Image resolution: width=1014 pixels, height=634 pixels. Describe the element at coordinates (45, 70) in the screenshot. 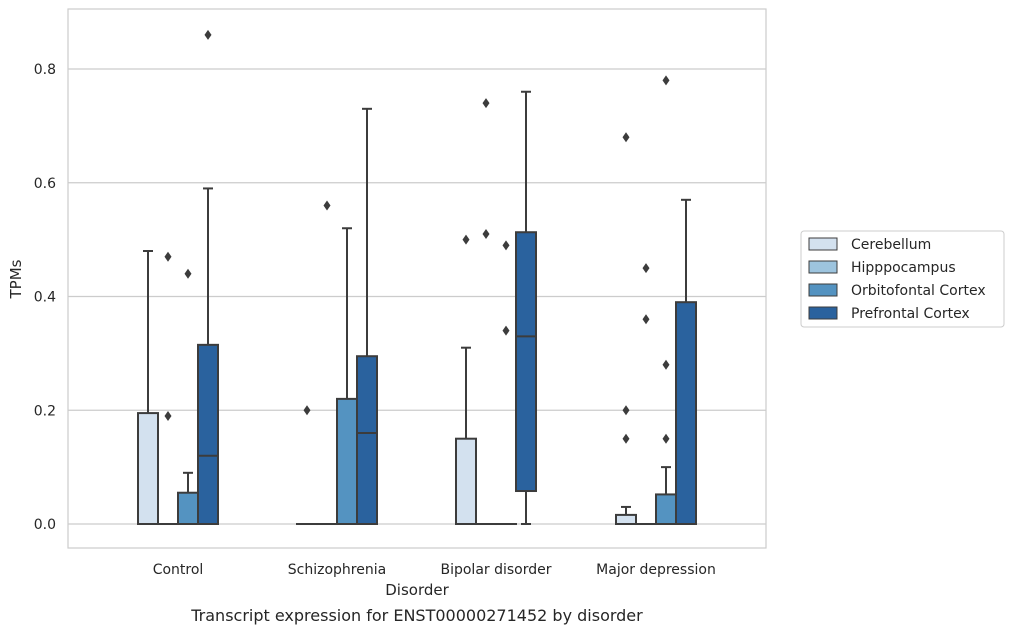

I see `y-tick-label: 0.8` at that location.